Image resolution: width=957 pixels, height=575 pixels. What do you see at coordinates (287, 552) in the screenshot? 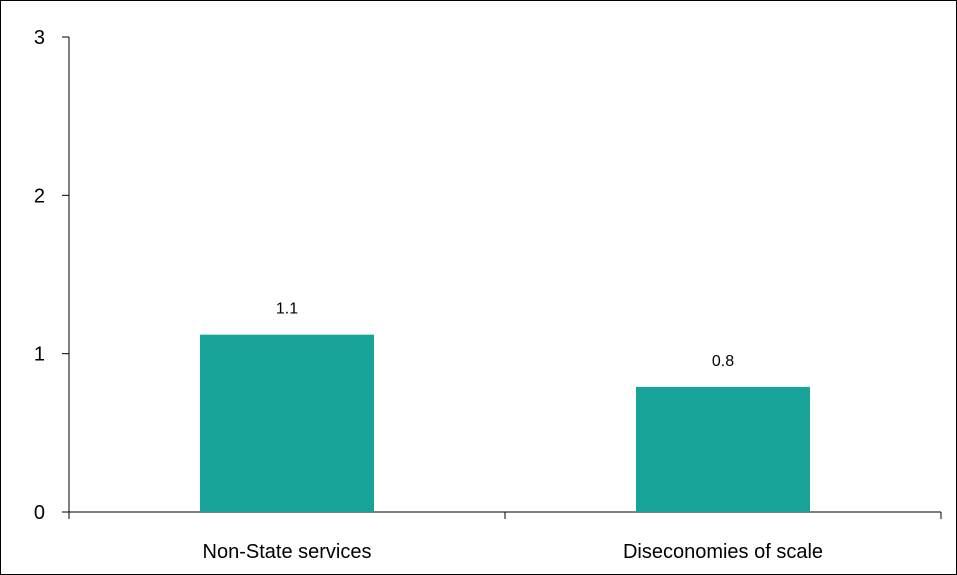
I see `x-category-label: Non-State services` at bounding box center [287, 552].